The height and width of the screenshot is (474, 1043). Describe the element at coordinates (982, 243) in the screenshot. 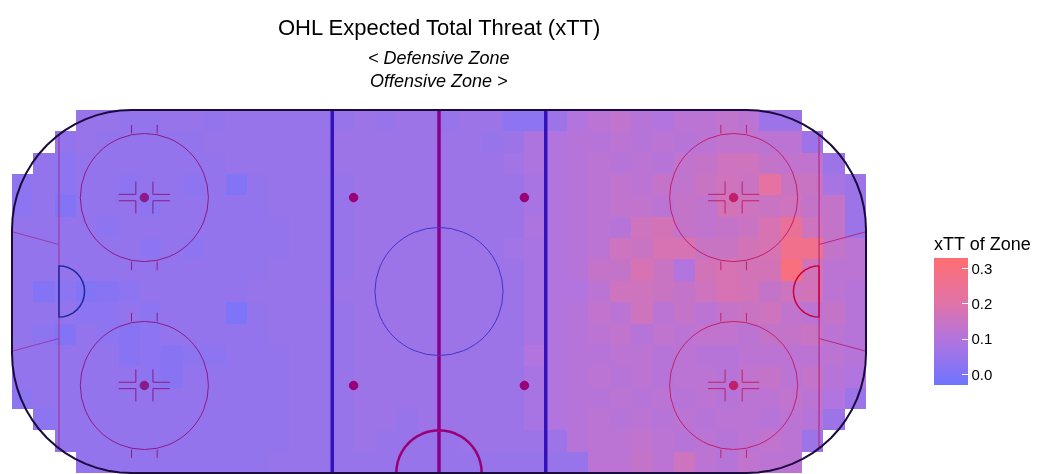

I see `color-bar-title: xTT of Zone` at that location.